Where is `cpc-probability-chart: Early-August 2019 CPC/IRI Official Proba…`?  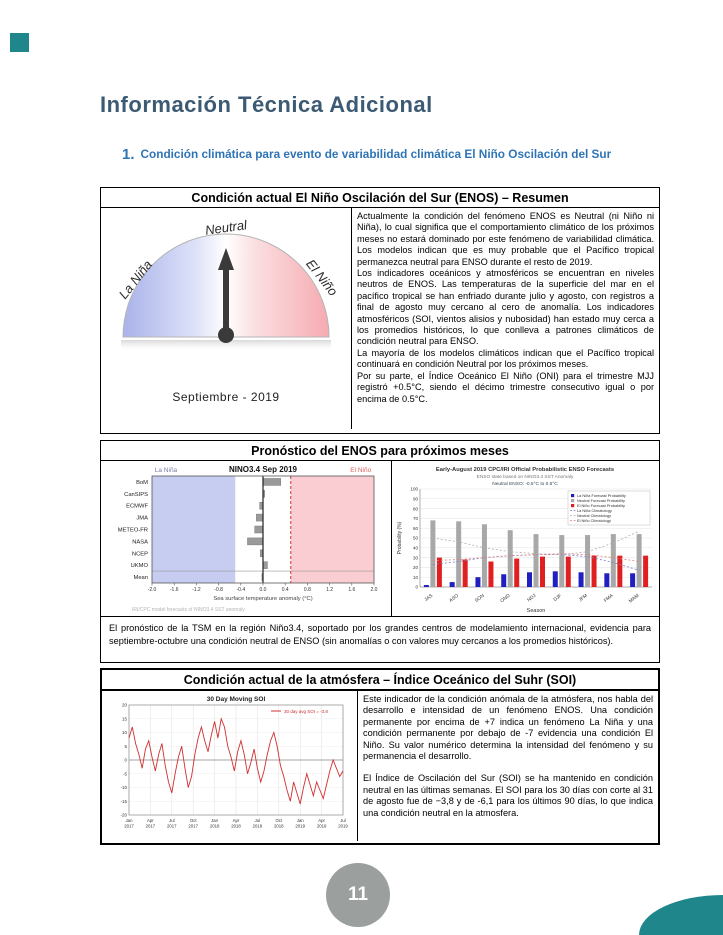 cpc-probability-chart: Early-August 2019 CPC/IRI Official Proba… is located at coordinates (525, 538).